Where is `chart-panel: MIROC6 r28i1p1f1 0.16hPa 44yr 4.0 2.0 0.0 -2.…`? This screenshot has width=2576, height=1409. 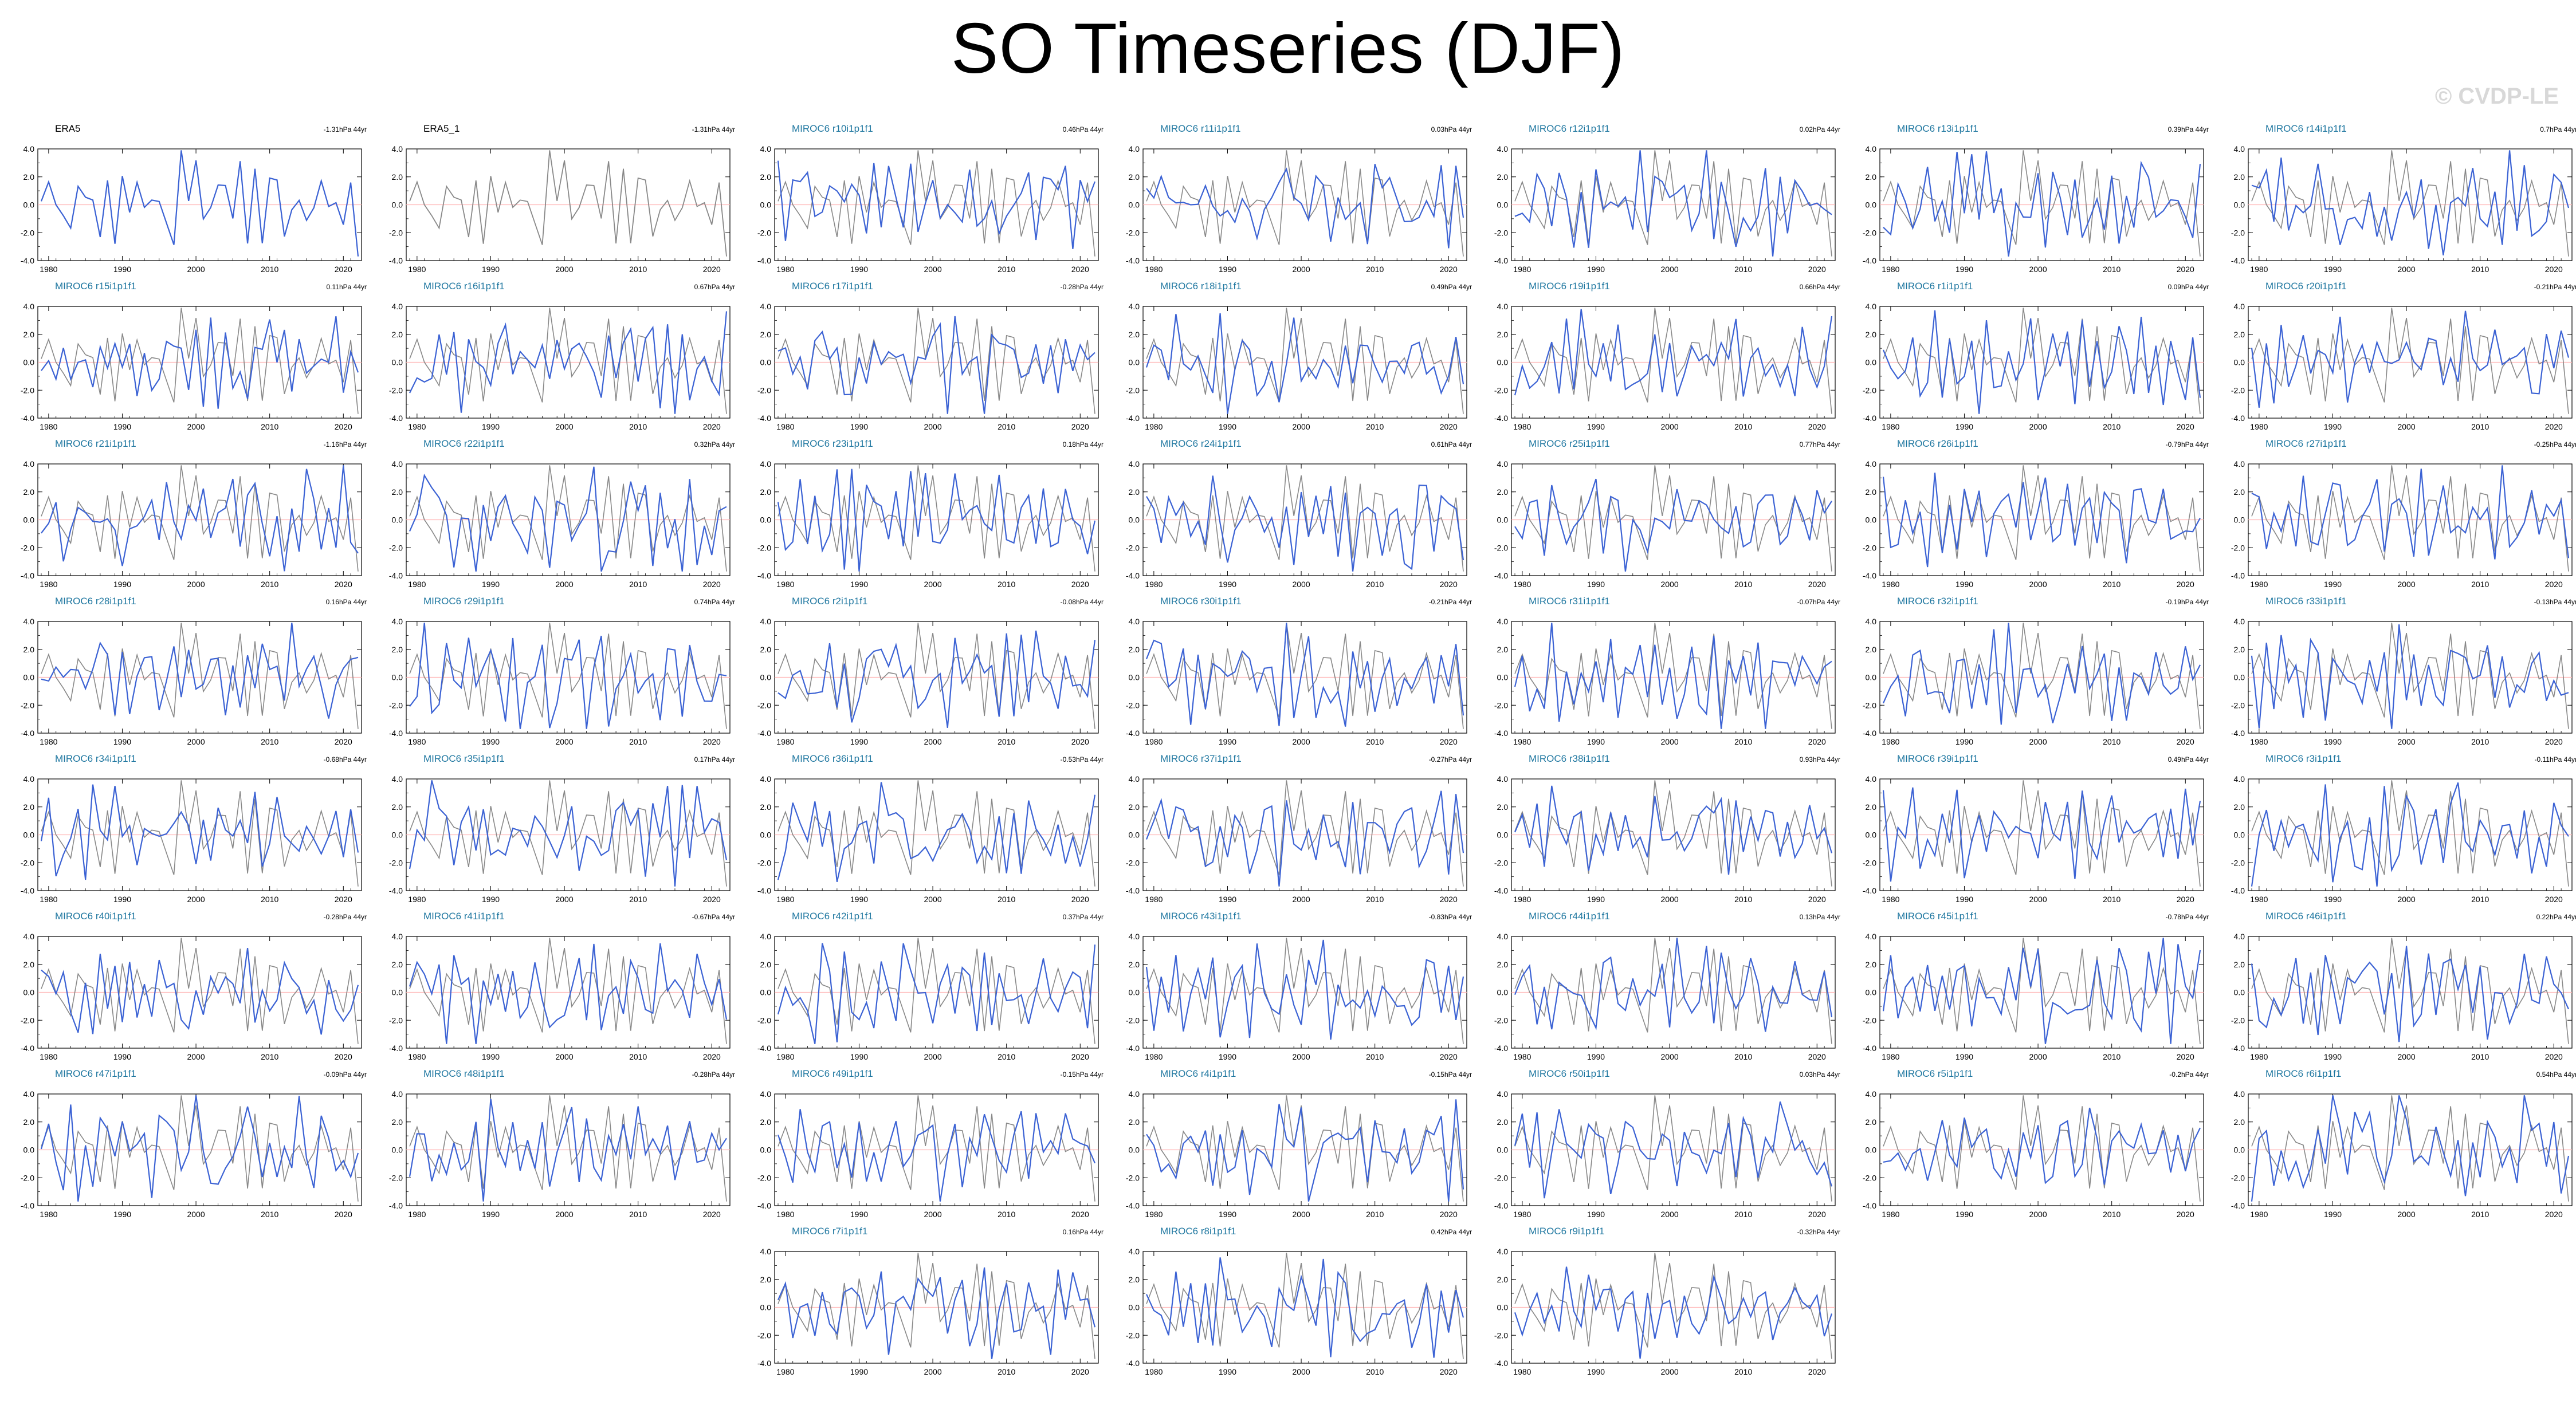
chart-panel: MIROC6 r28i1p1f1 0.16hPa 44yr 4.0 2.0 0.0 -2.… is located at coordinates (205, 671).